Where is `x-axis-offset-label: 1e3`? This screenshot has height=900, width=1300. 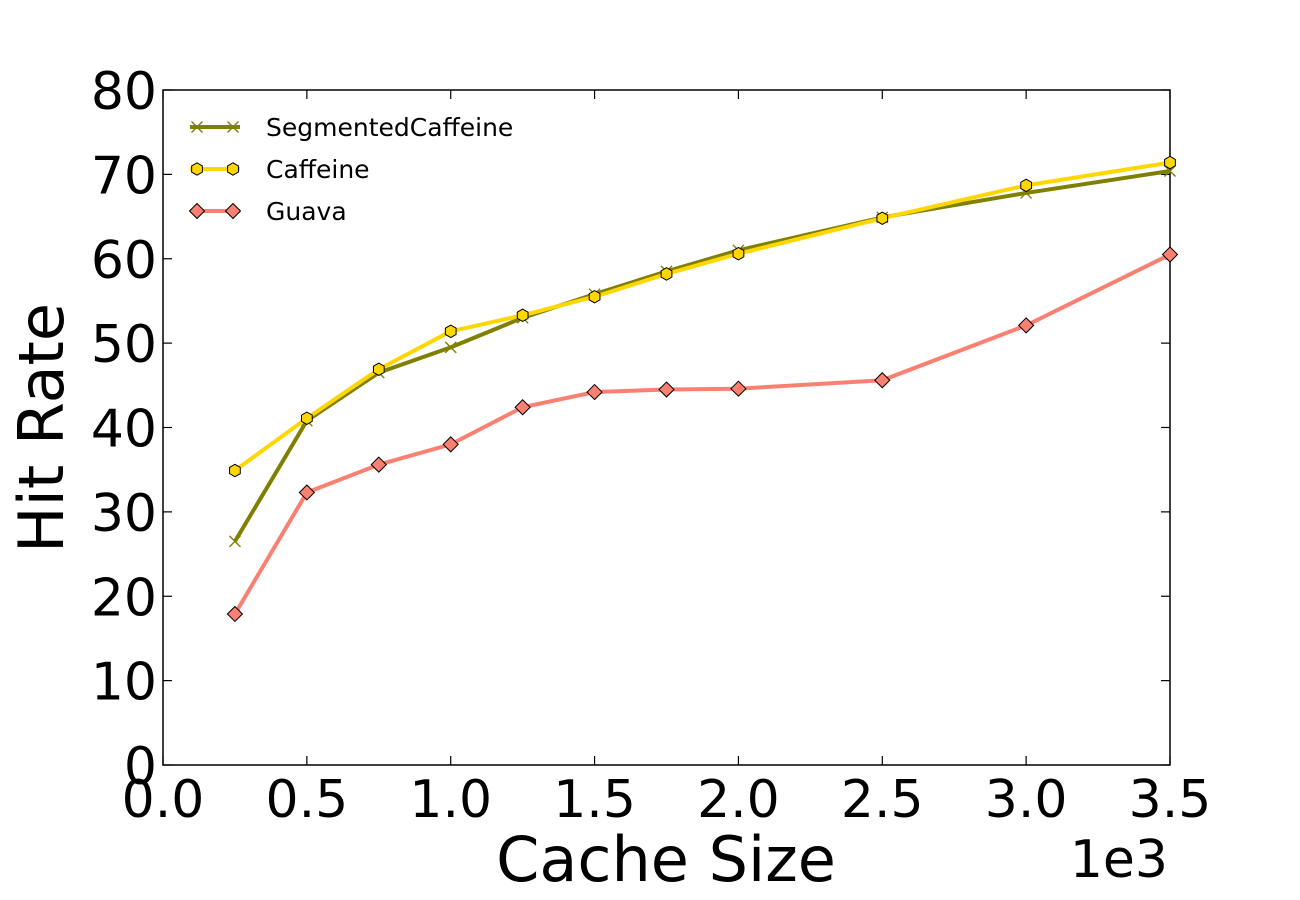
x-axis-offset-label: 1e3 is located at coordinates (1119, 860).